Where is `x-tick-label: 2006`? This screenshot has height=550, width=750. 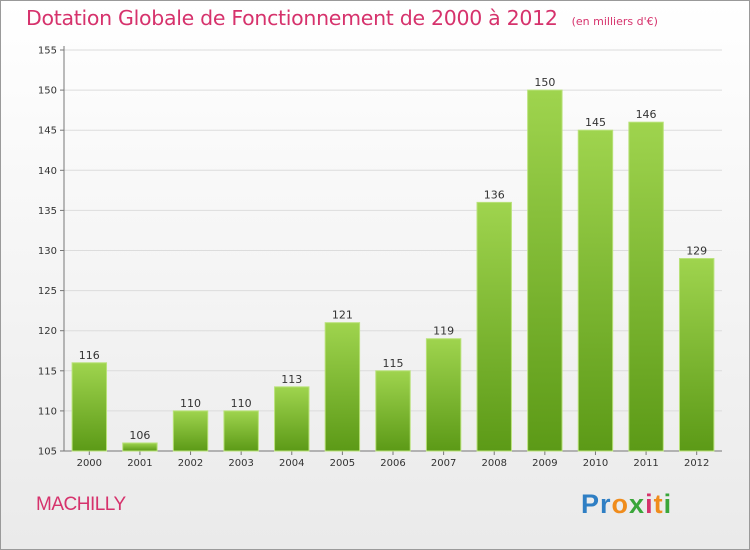 x-tick-label: 2006 is located at coordinates (392, 463).